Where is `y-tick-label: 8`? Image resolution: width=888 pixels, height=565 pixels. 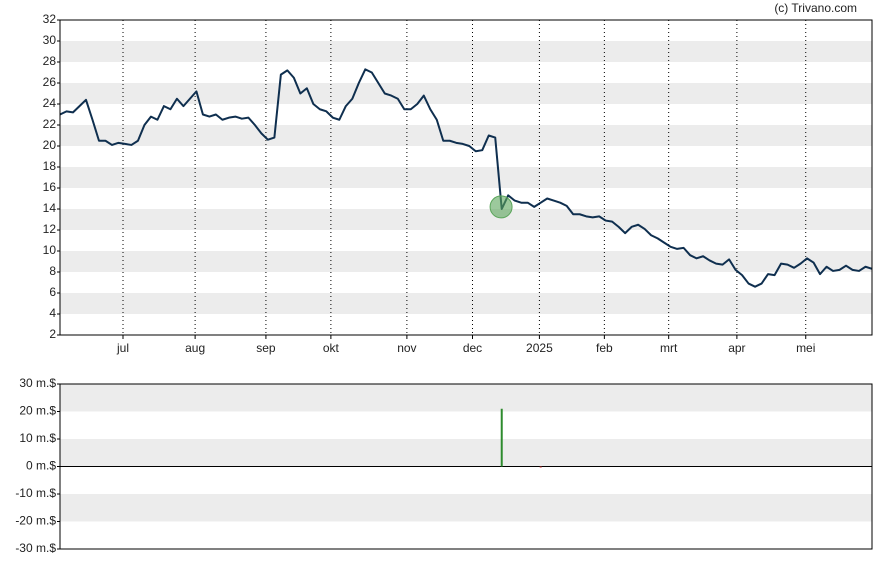 y-tick-label: 8 is located at coordinates (52, 271).